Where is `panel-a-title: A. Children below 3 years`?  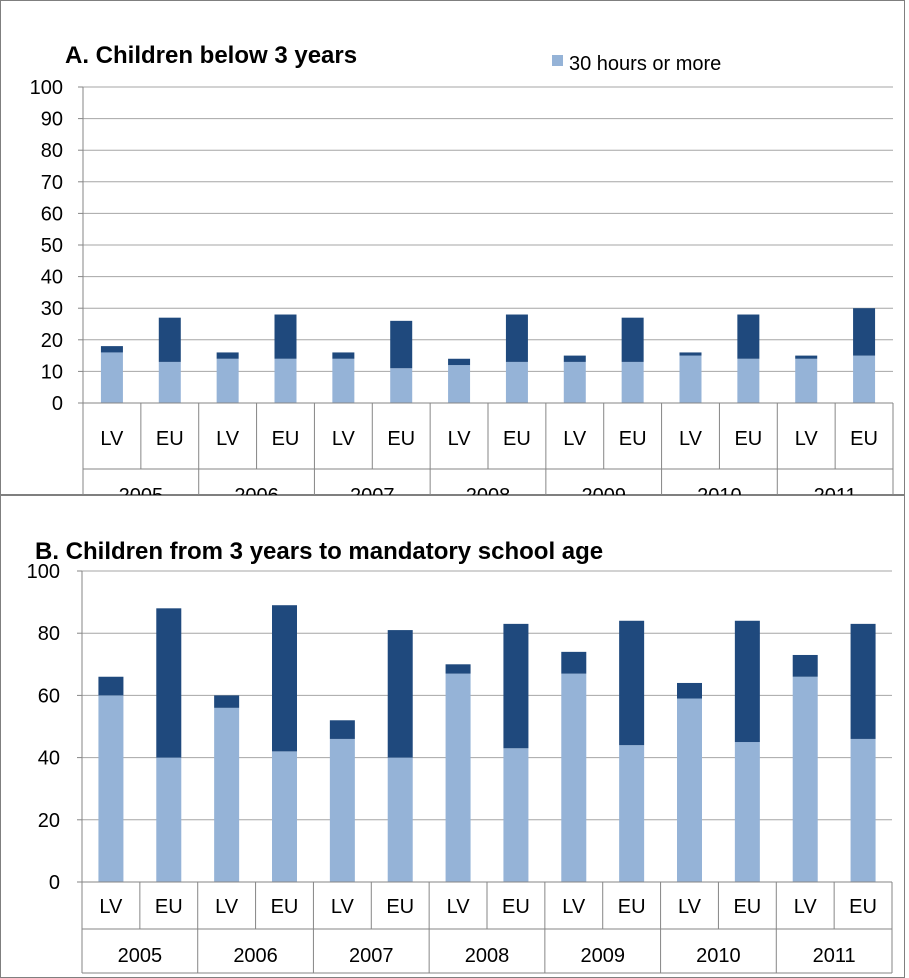 panel-a-title: A. Children below 3 years is located at coordinates (211, 55).